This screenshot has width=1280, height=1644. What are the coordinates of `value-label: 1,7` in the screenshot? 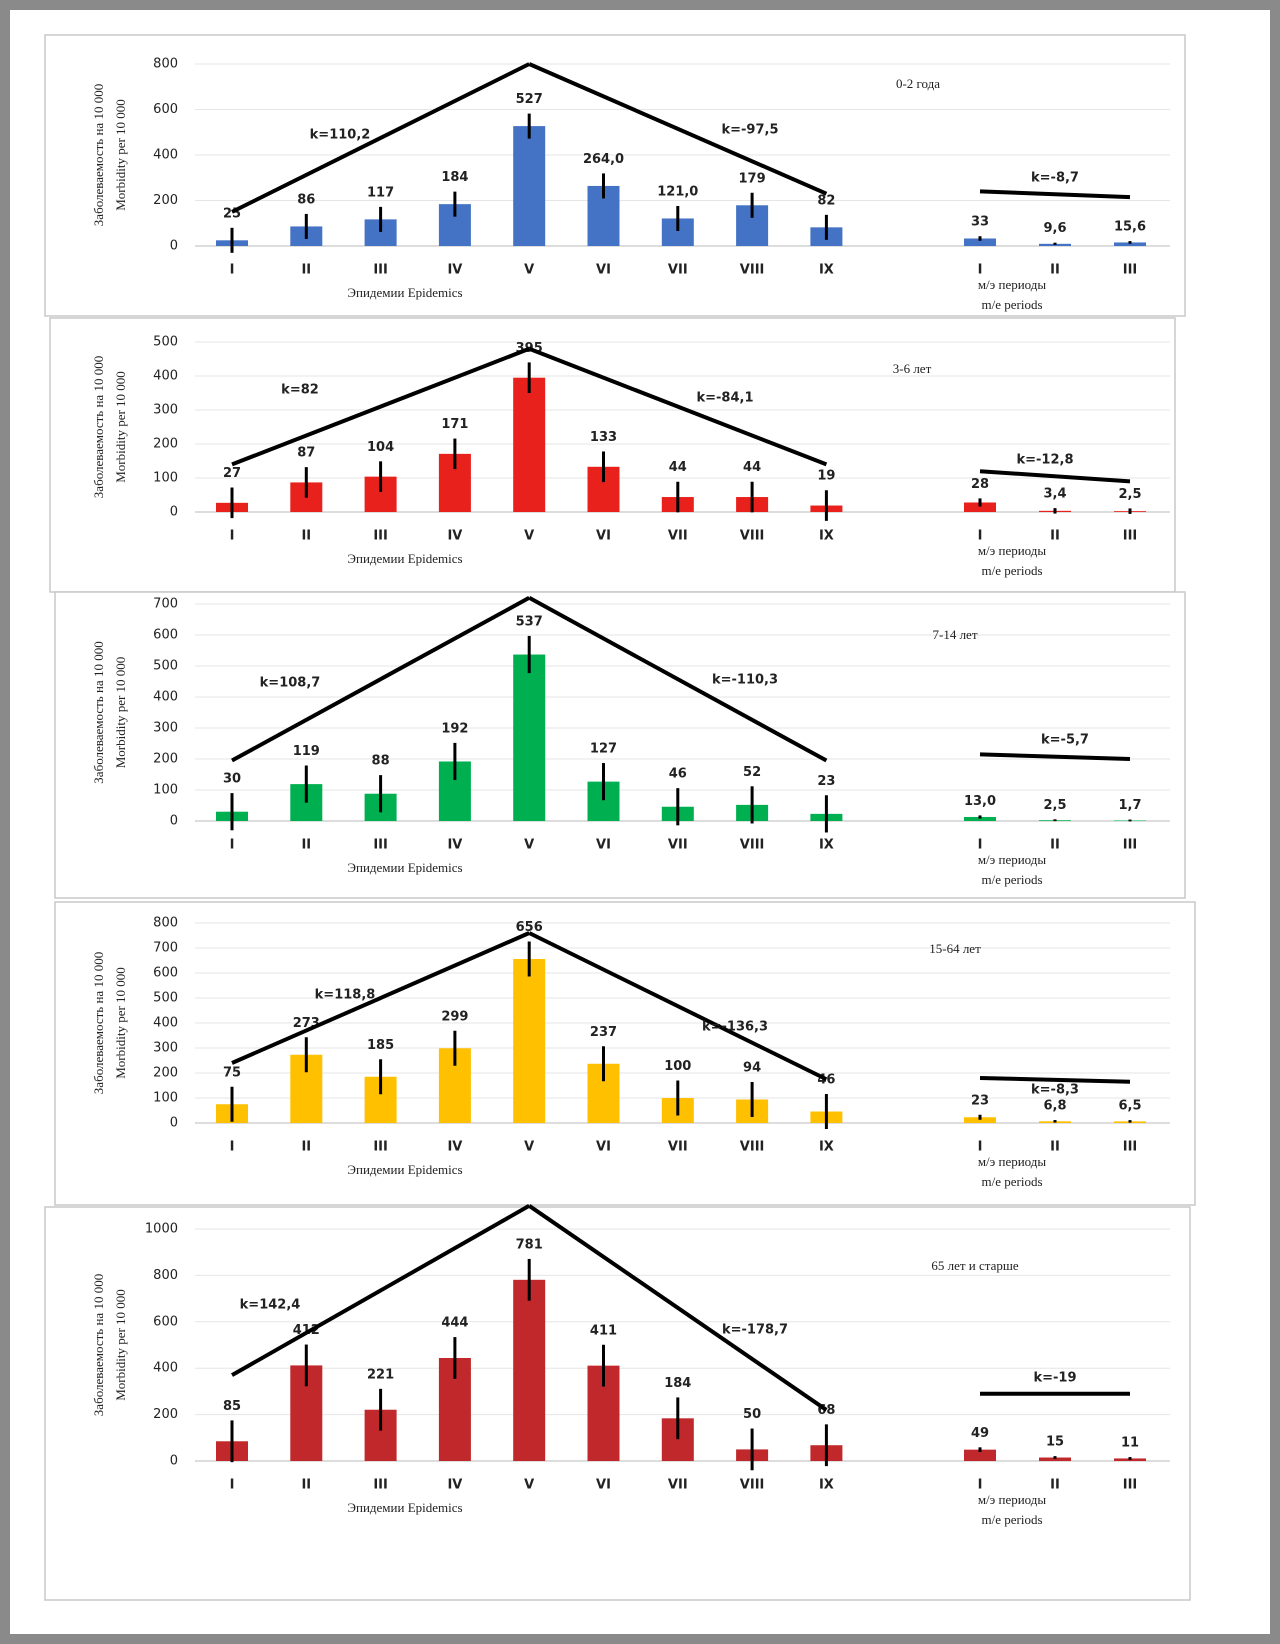 It's located at (1129, 805).